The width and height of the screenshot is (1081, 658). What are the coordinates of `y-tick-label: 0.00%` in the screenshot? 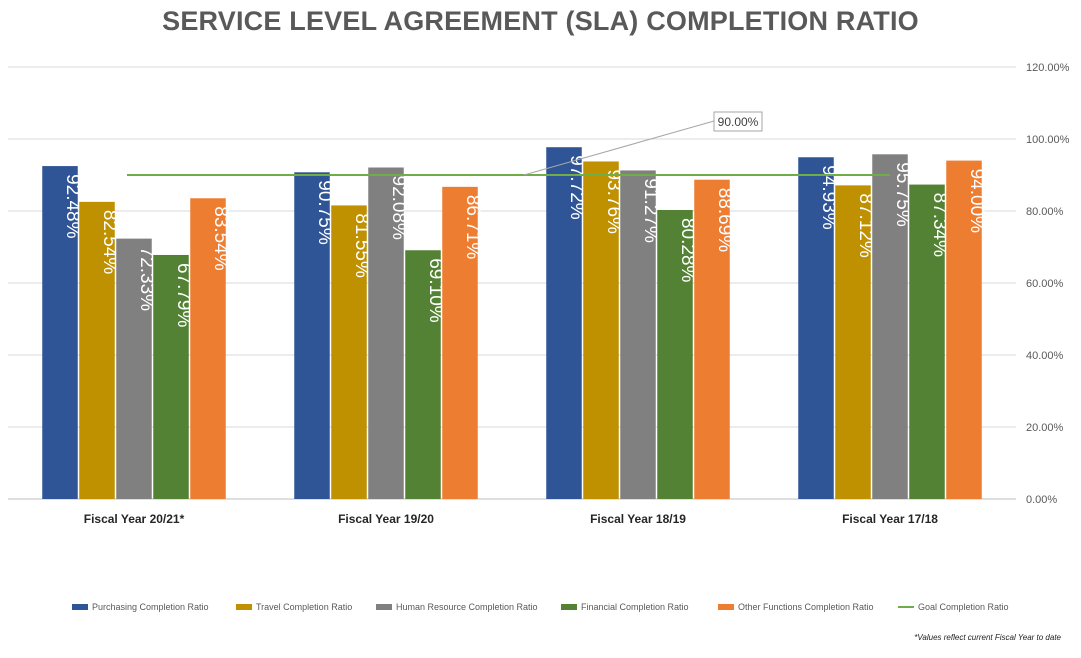 It's located at (1041, 500).